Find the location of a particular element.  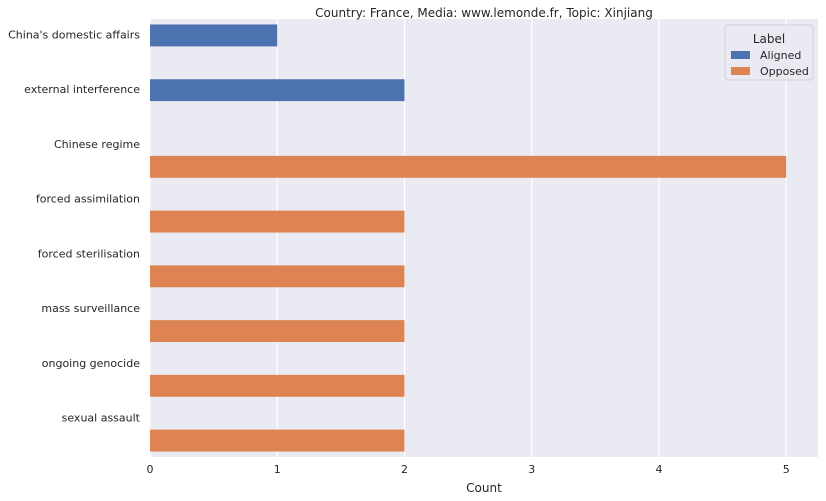

legend-label-aligned: Aligned is located at coordinates (780, 55).